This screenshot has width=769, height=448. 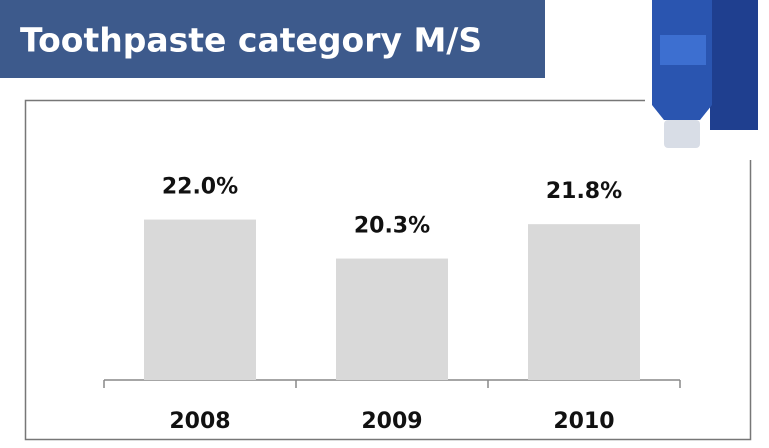 What do you see at coordinates (199, 421) in the screenshot?
I see `x-tick-label: 2008` at bounding box center [199, 421].